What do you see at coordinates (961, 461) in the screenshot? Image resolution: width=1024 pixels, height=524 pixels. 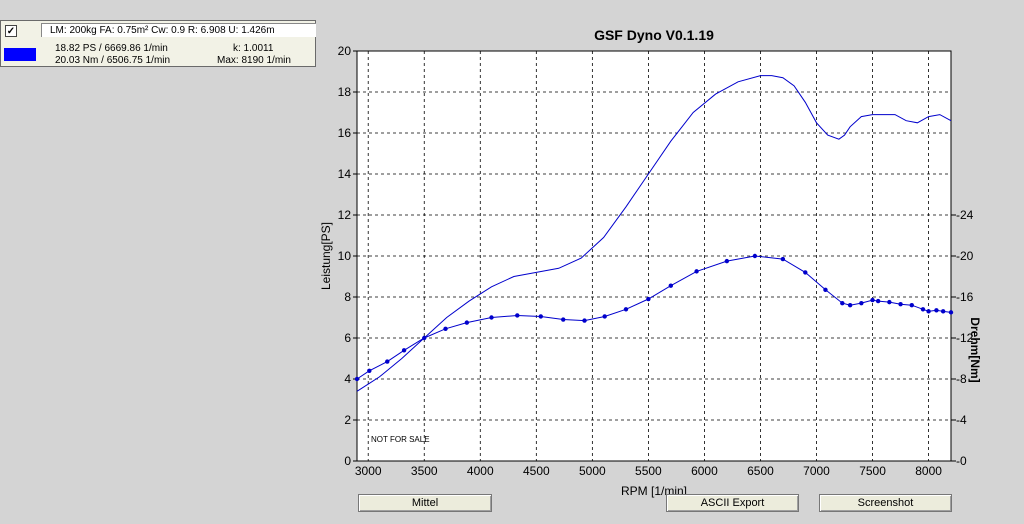 I see `y2-tick-label: -0` at bounding box center [961, 461].